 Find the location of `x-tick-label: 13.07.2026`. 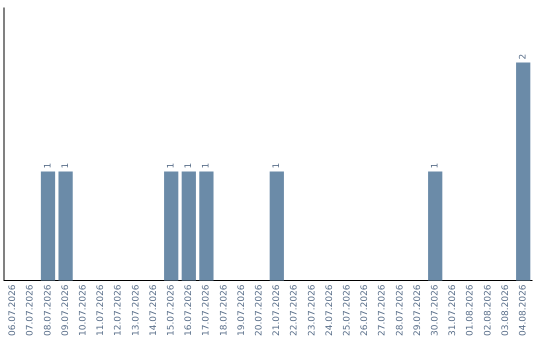

x-tick-label: 13.07.2026 is located at coordinates (136, 310).